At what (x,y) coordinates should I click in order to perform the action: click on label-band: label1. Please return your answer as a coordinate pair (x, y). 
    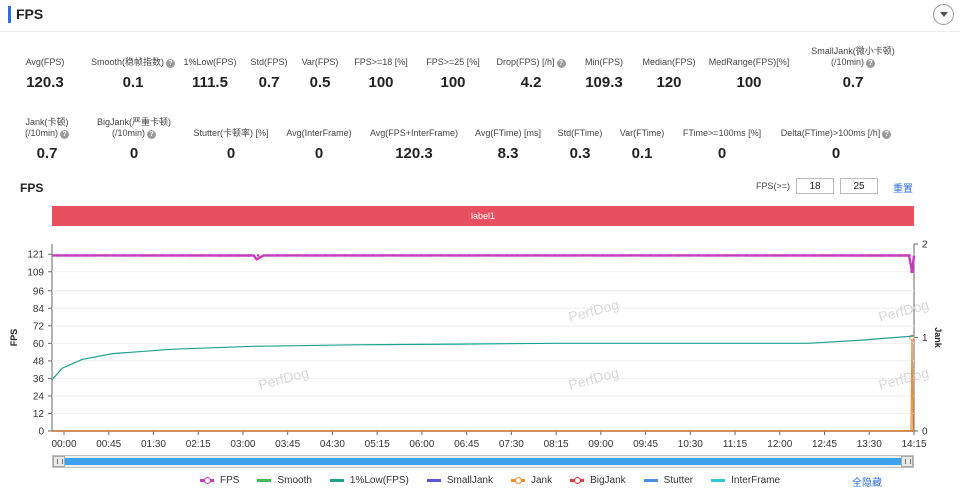
    Looking at the image, I should click on (483, 216).